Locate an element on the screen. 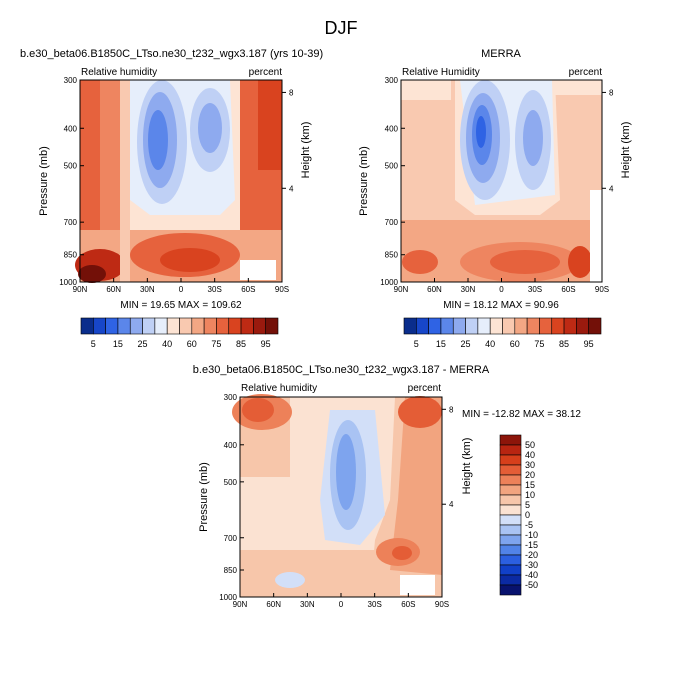 Image resolution: width=682 pixels, height=682 pixels. y-tick-label: 400 is located at coordinates (231, 445).